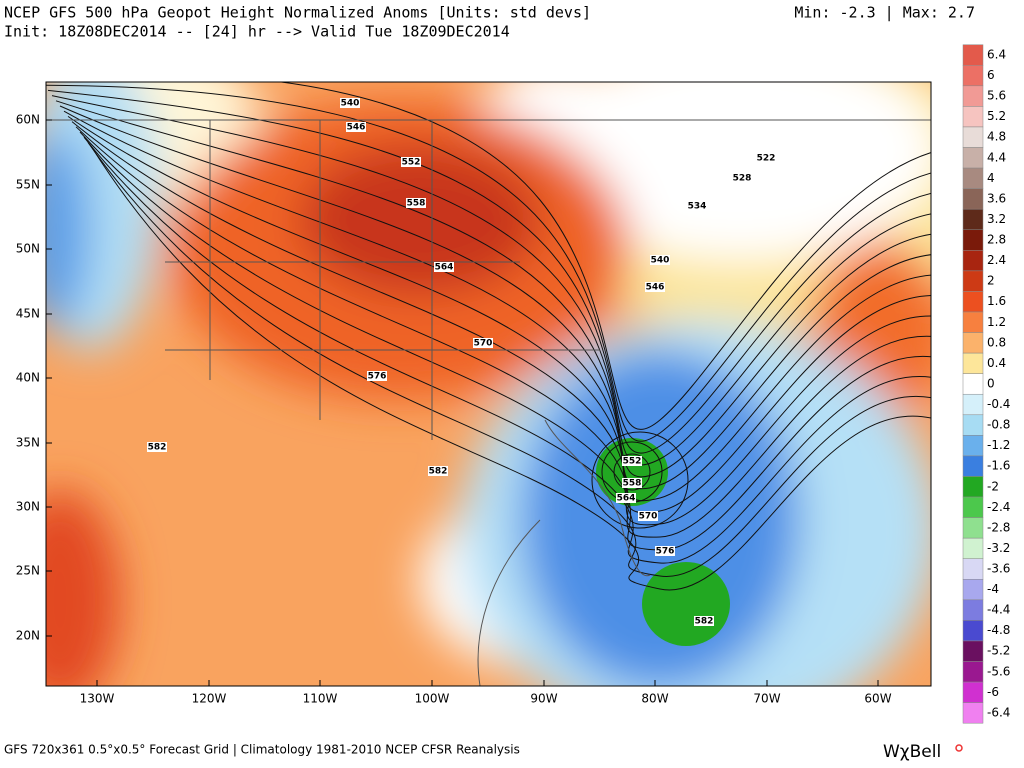 This screenshot has height=768, width=1024. I want to click on colorbar-label: -5.6, so click(998, 671).